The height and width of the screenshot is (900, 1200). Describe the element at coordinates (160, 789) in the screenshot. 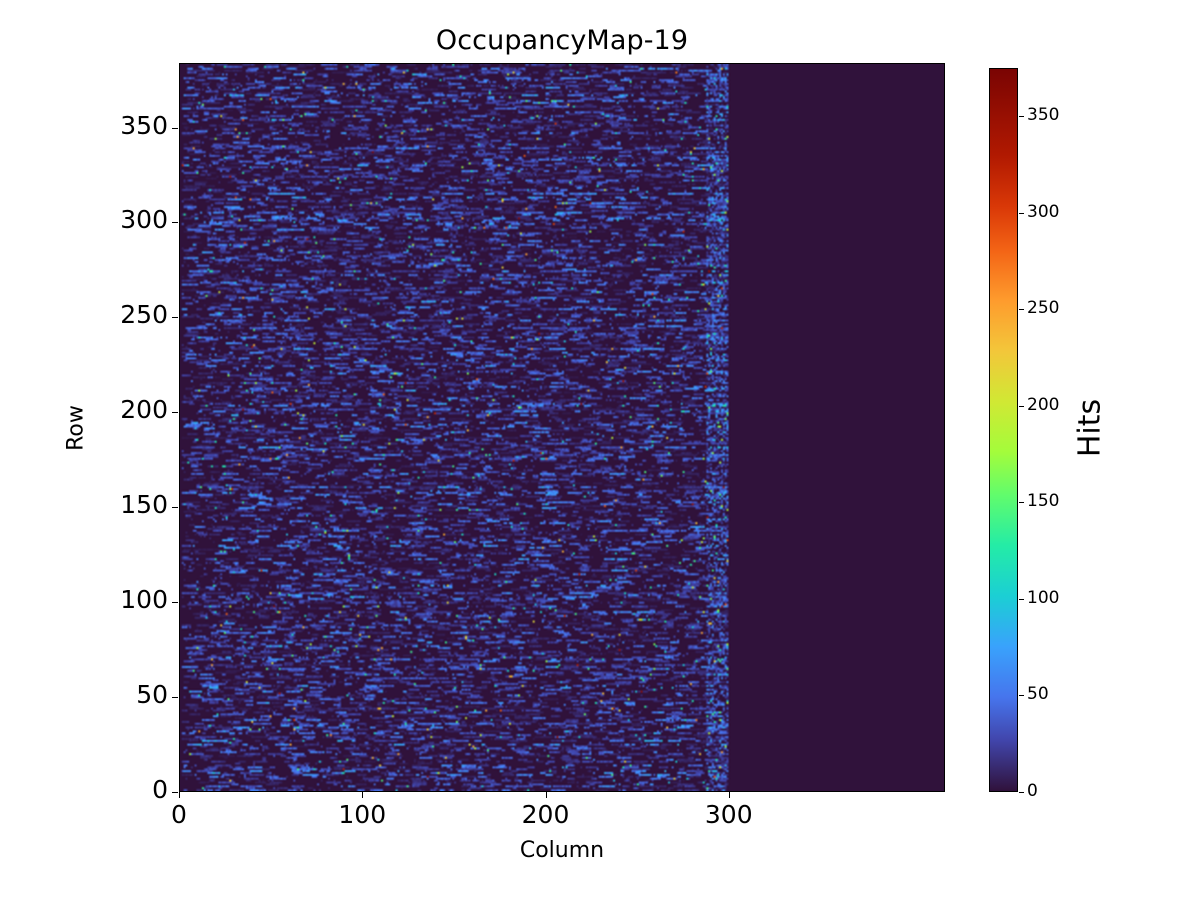

I see `y-ticklabel-0: 0` at that location.